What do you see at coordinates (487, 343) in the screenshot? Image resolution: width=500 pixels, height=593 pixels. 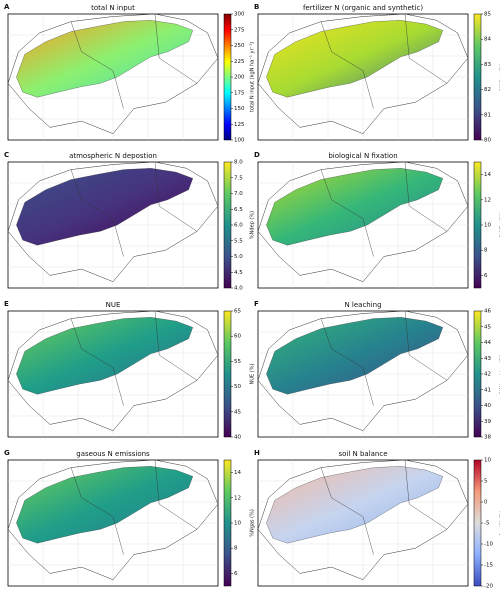 I see `colorbar-tick-label: 44` at bounding box center [487, 343].